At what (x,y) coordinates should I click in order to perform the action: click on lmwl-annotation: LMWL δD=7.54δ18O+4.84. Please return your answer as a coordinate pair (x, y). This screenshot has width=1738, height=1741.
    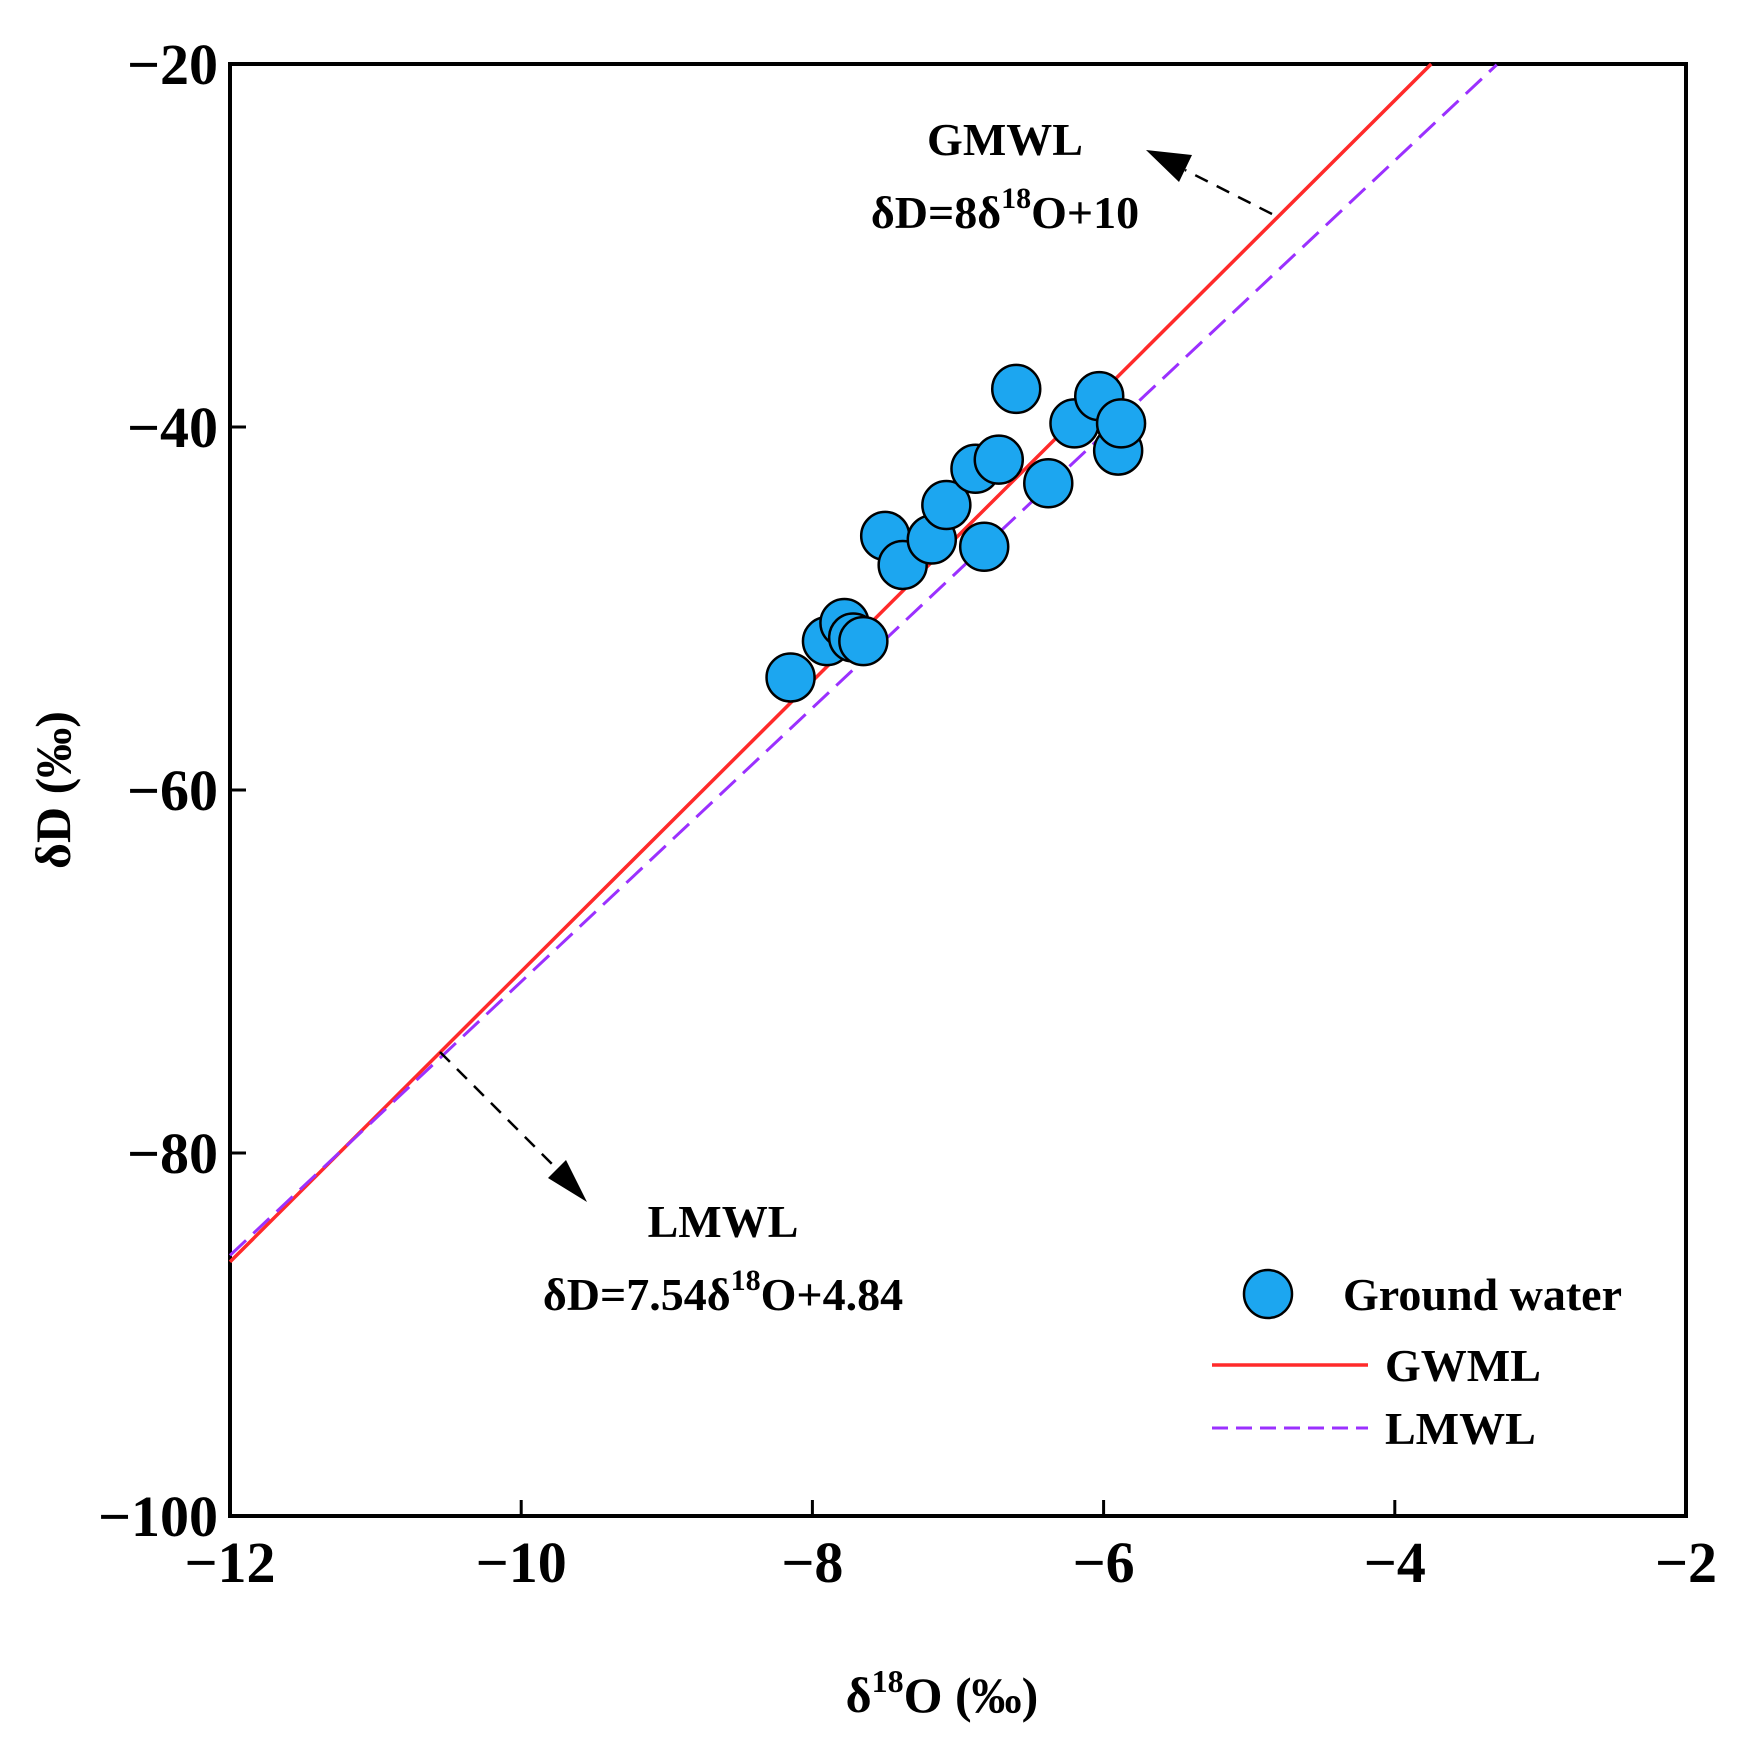
    Looking at the image, I should click on (671, 1185).